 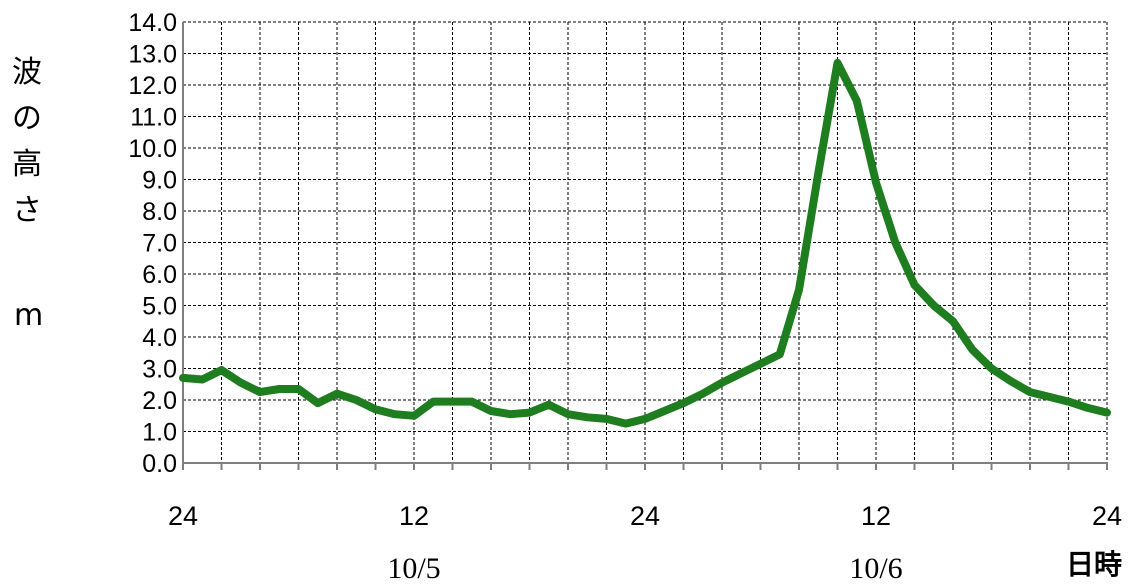 I want to click on y-tick-label: 12.0, so click(x=152, y=86).